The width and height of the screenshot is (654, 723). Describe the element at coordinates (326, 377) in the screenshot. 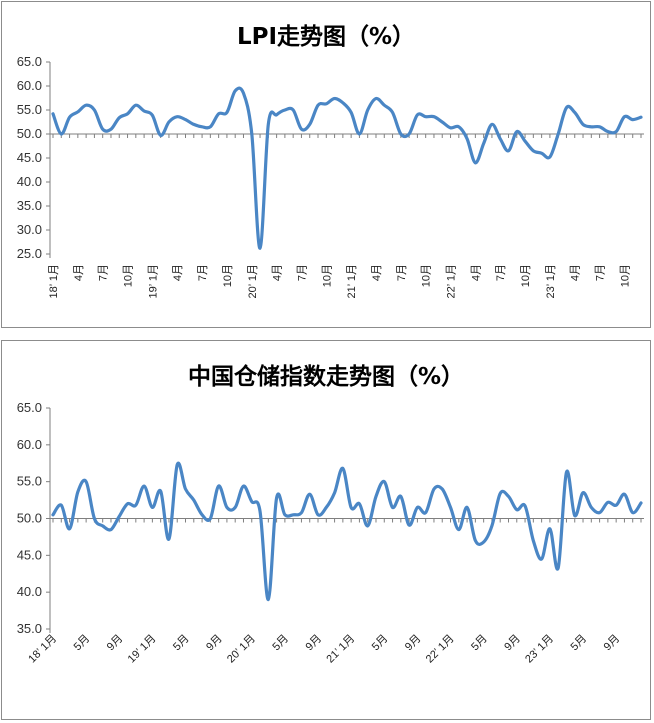

I see `warehouse-chart-title: 中国仓储指数走势图（%）` at that location.